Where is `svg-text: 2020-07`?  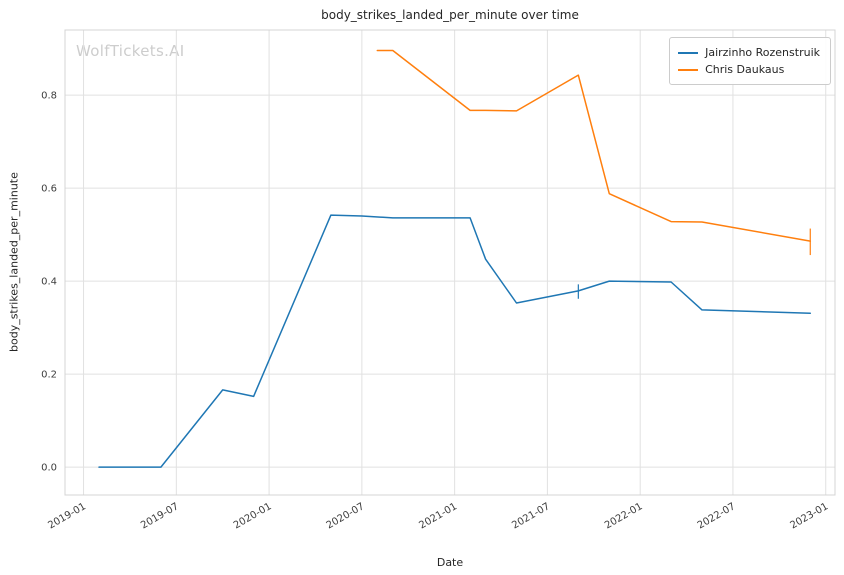 svg-text: 2020-07 is located at coordinates (346, 516).